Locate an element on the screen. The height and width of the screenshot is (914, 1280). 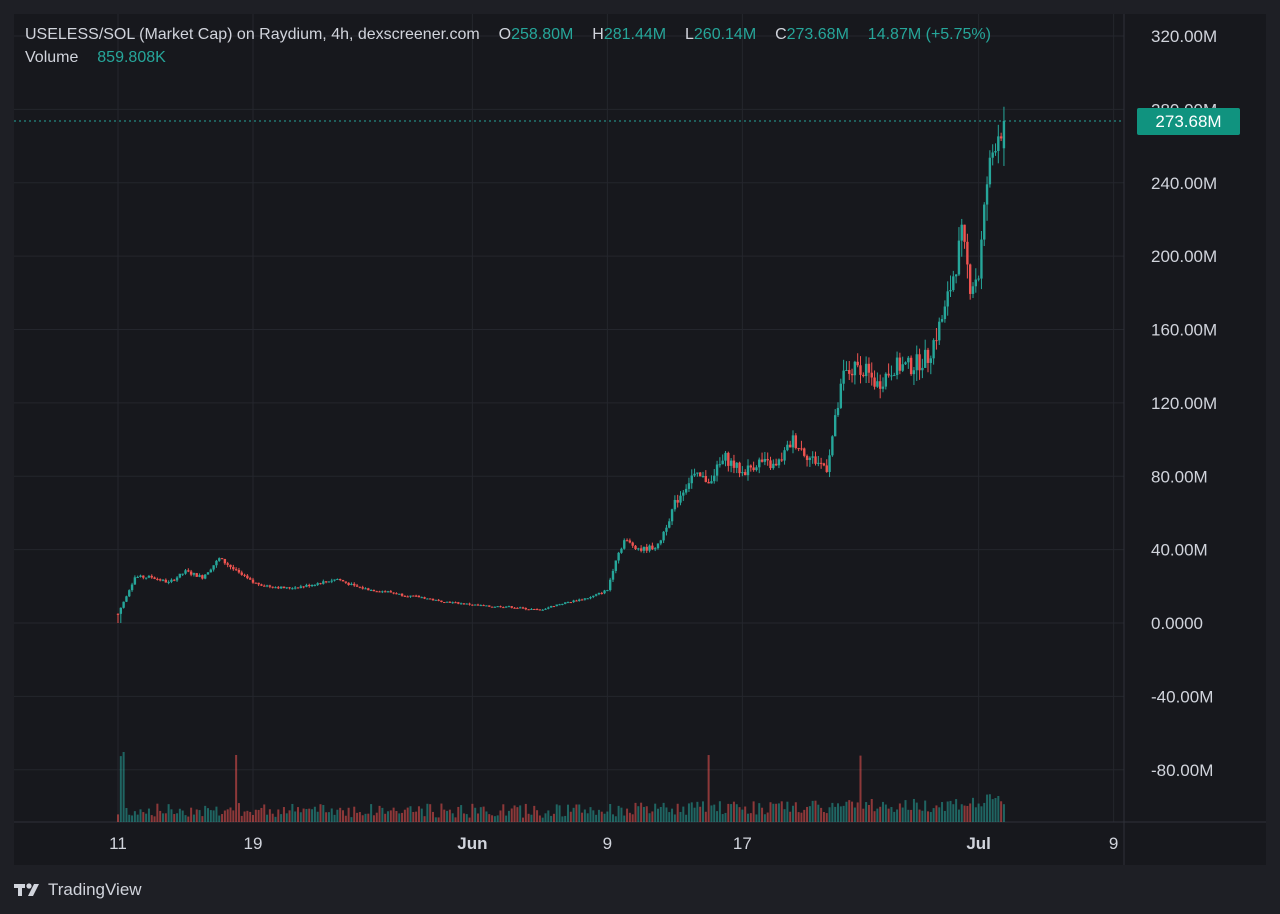
volume-value: 859.808K is located at coordinates (131, 57).